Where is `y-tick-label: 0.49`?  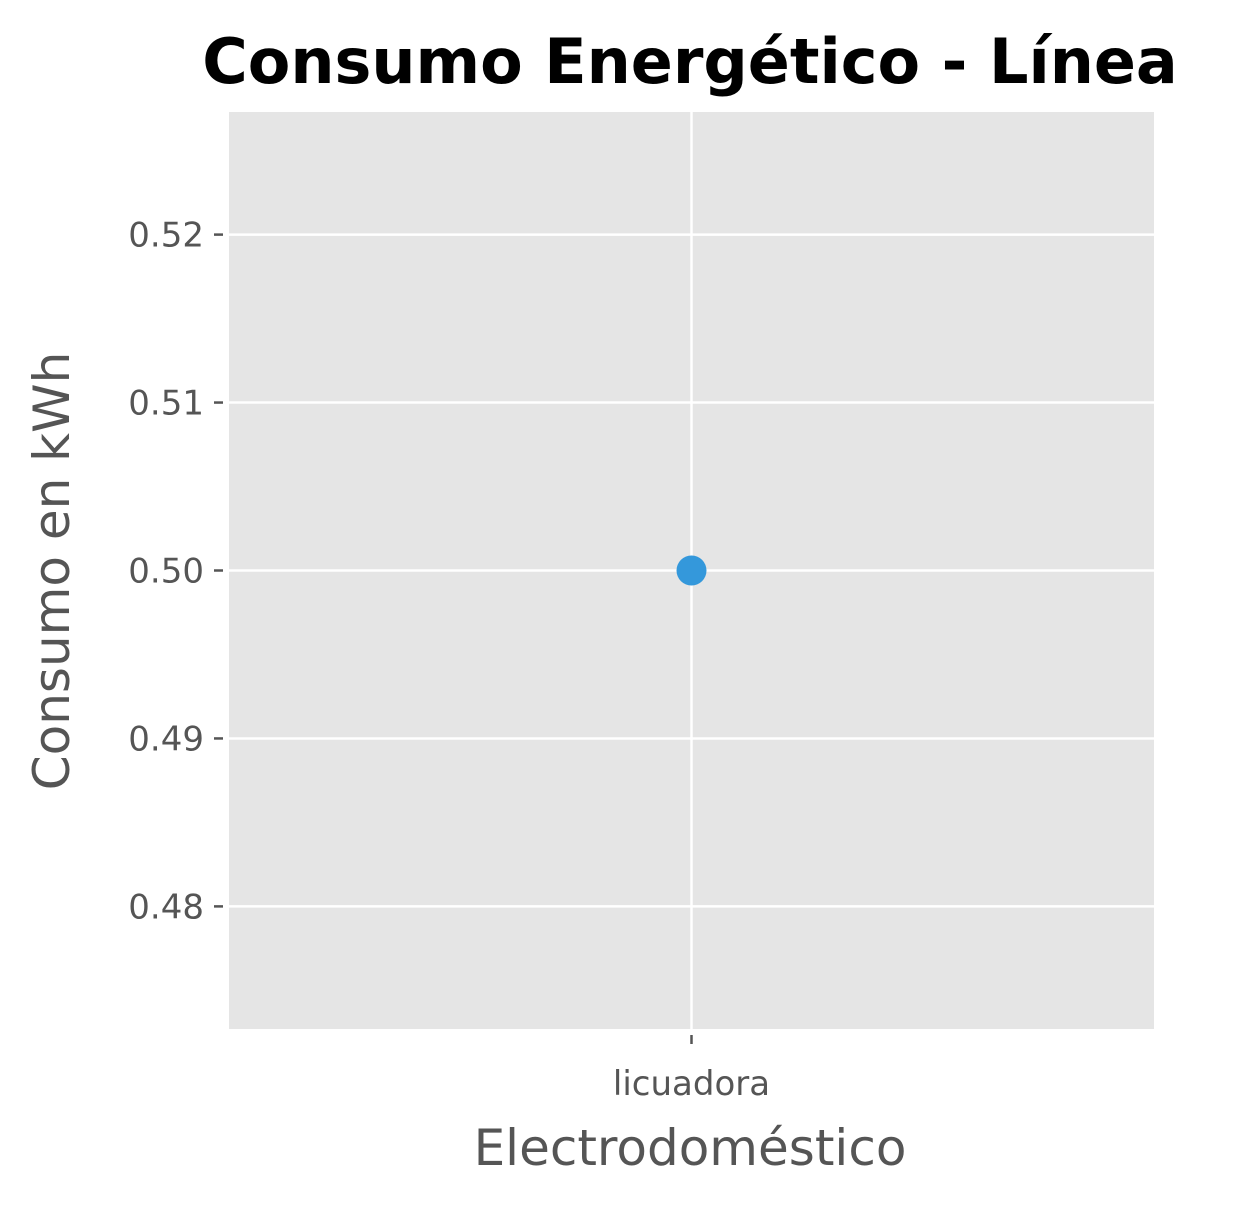
y-tick-label: 0.49 is located at coordinates (166, 739).